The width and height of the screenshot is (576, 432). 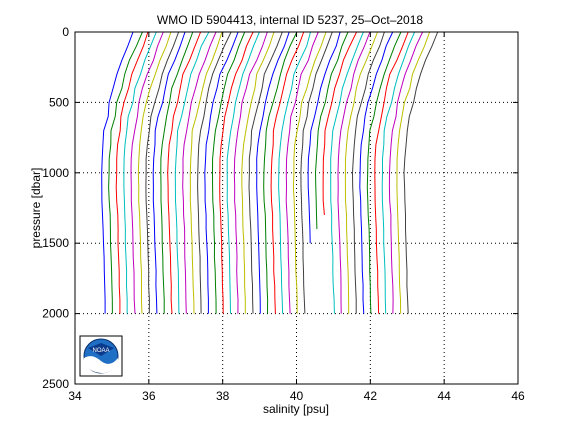 I want to click on logo-wave-icon, so click(x=101, y=365).